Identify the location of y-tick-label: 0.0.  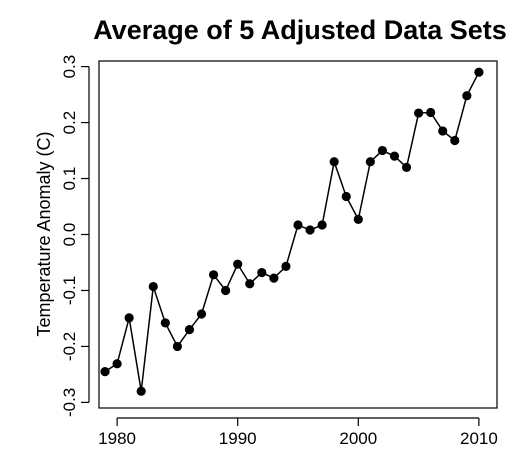
(69, 235).